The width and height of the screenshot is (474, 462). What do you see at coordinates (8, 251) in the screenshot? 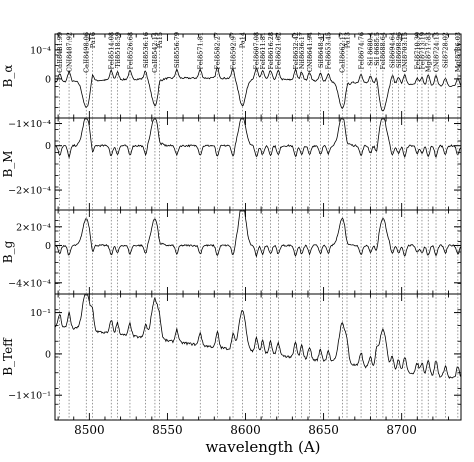
I see `y-axis-label-B_g: B_g` at bounding box center [8, 251].